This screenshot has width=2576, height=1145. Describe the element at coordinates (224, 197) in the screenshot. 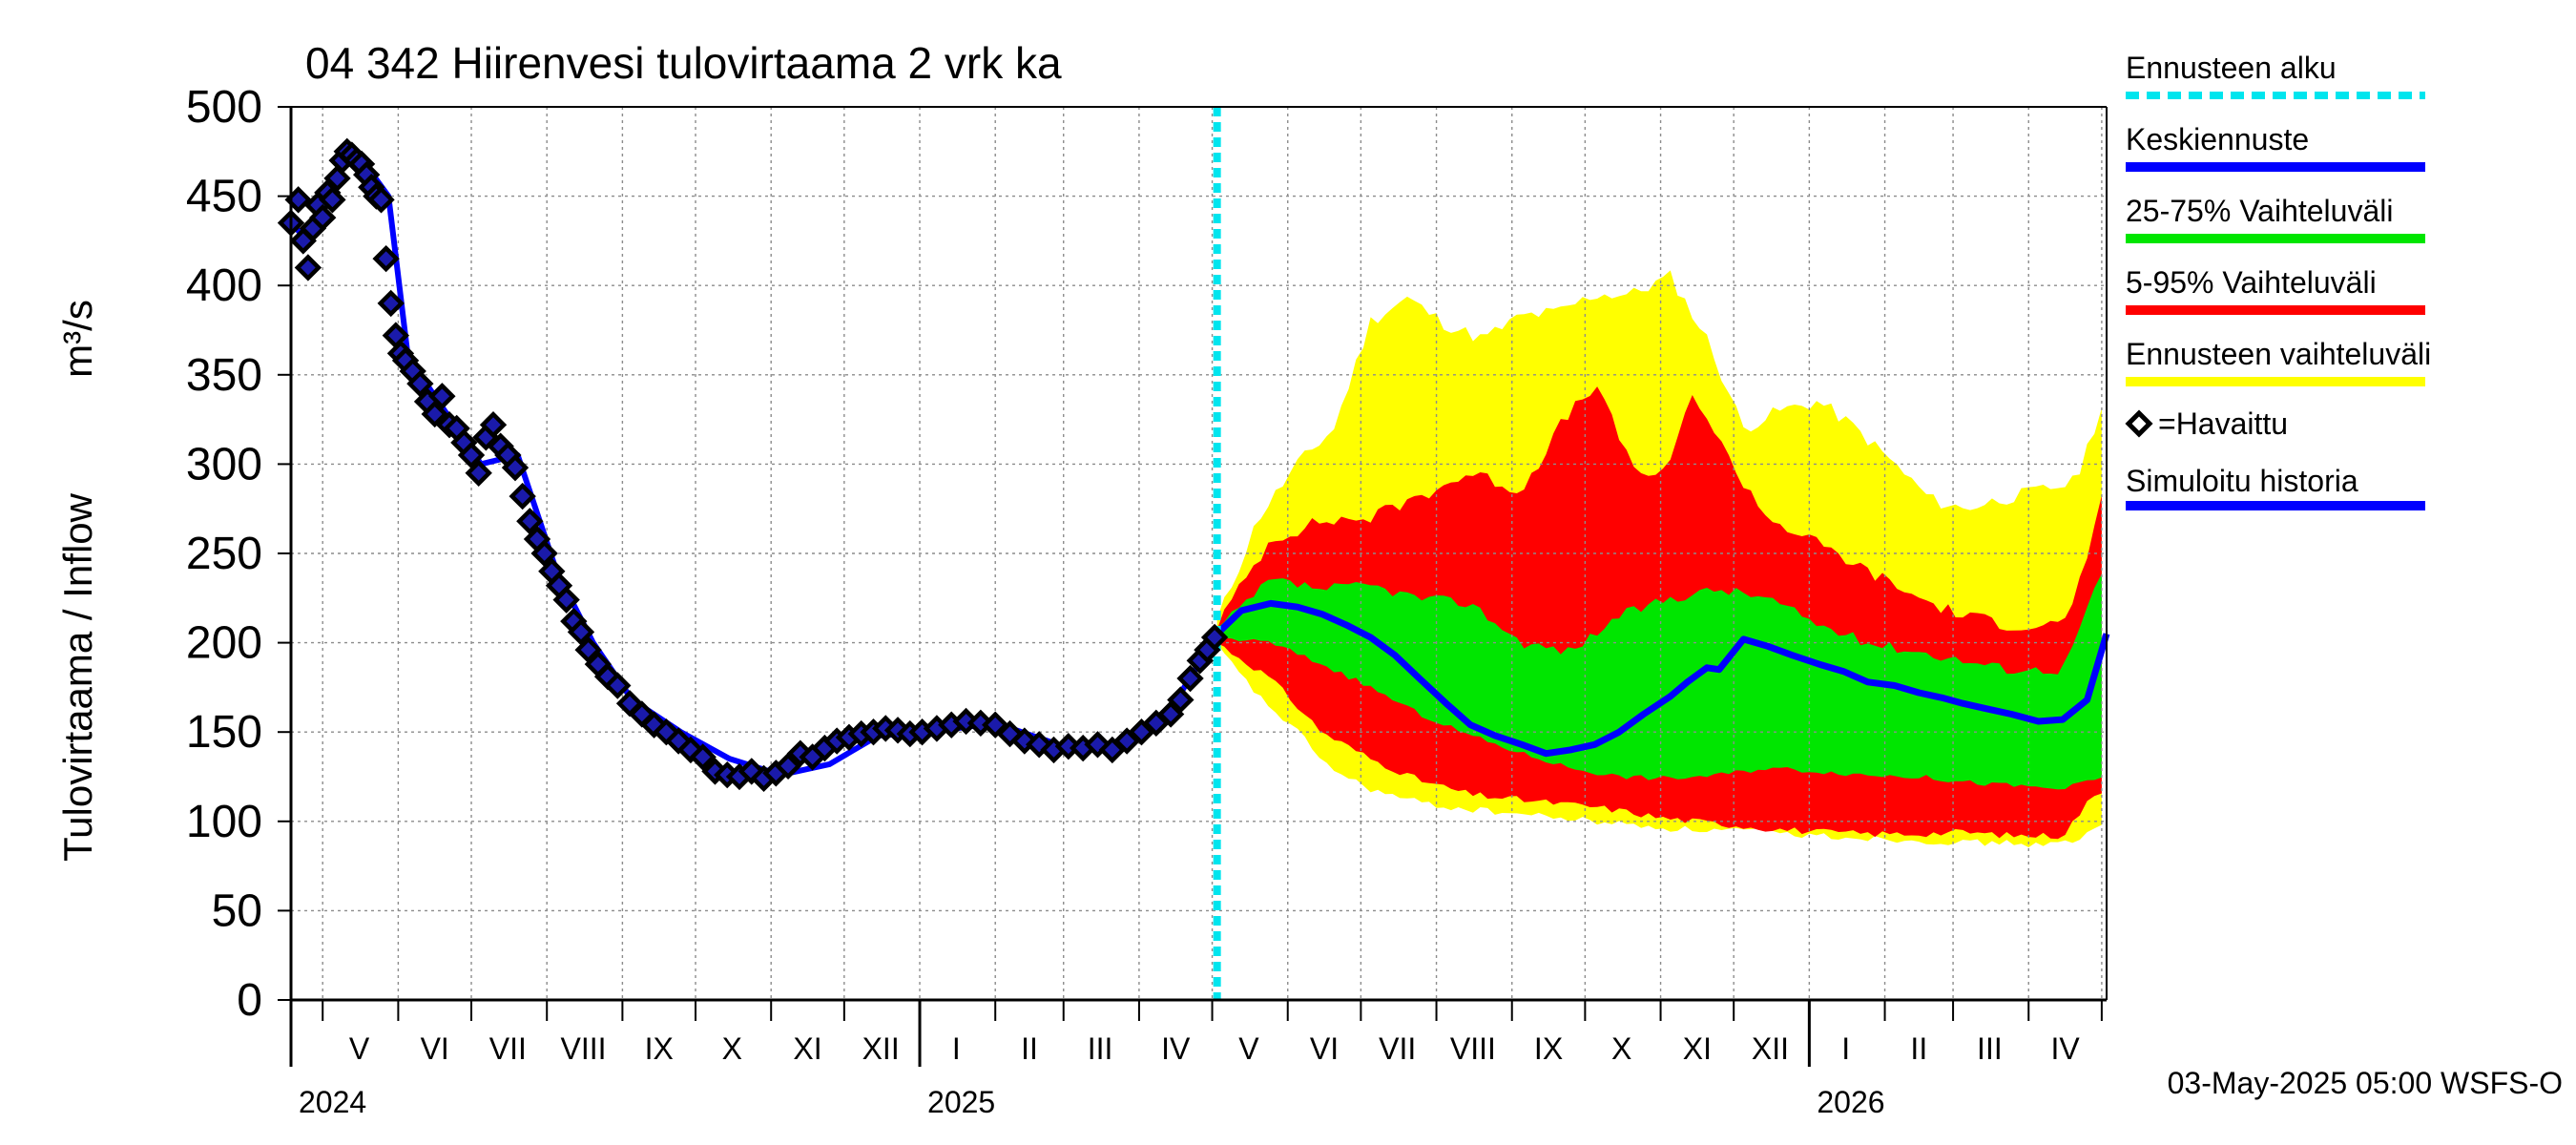

I see `y-tick-label: 450` at that location.